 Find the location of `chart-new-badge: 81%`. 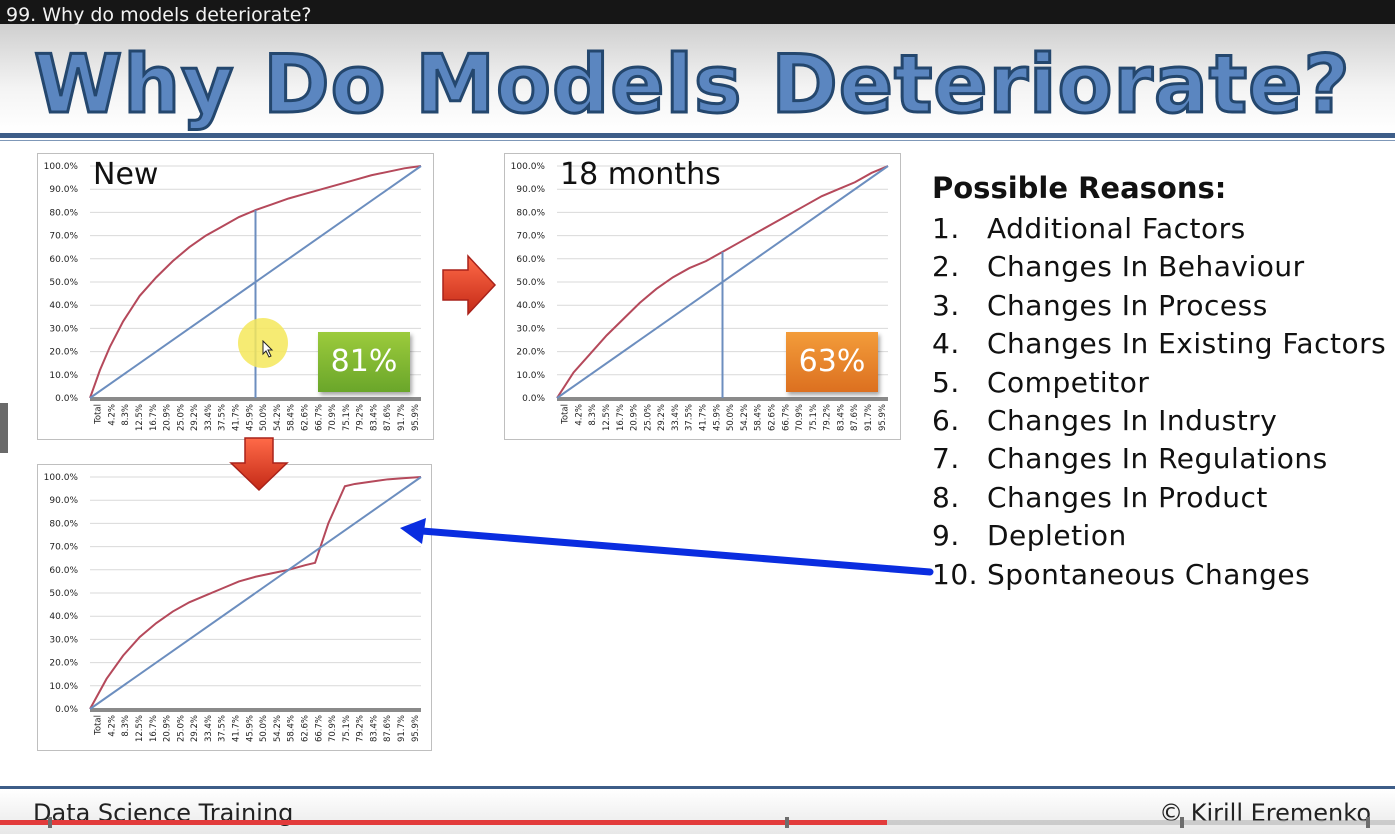

chart-new-badge: 81% is located at coordinates (364, 362).